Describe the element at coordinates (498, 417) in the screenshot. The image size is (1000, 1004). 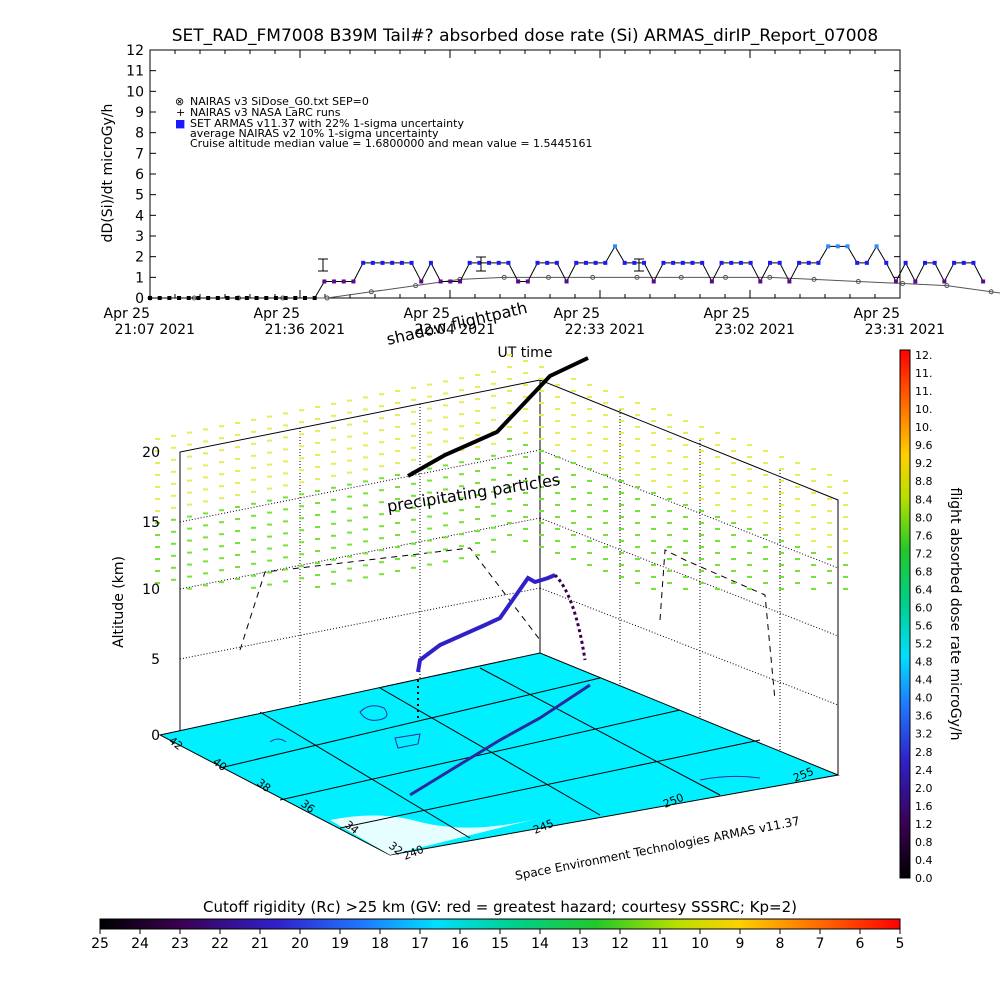
I see `shadow-flightpath-line` at that location.